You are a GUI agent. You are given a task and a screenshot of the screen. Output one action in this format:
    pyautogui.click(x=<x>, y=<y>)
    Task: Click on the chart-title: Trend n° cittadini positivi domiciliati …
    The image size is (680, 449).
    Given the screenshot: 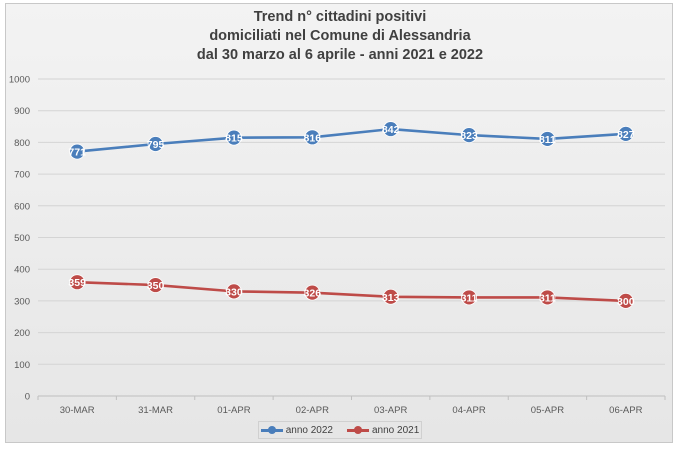 What is the action you would take?
    pyautogui.click(x=340, y=36)
    